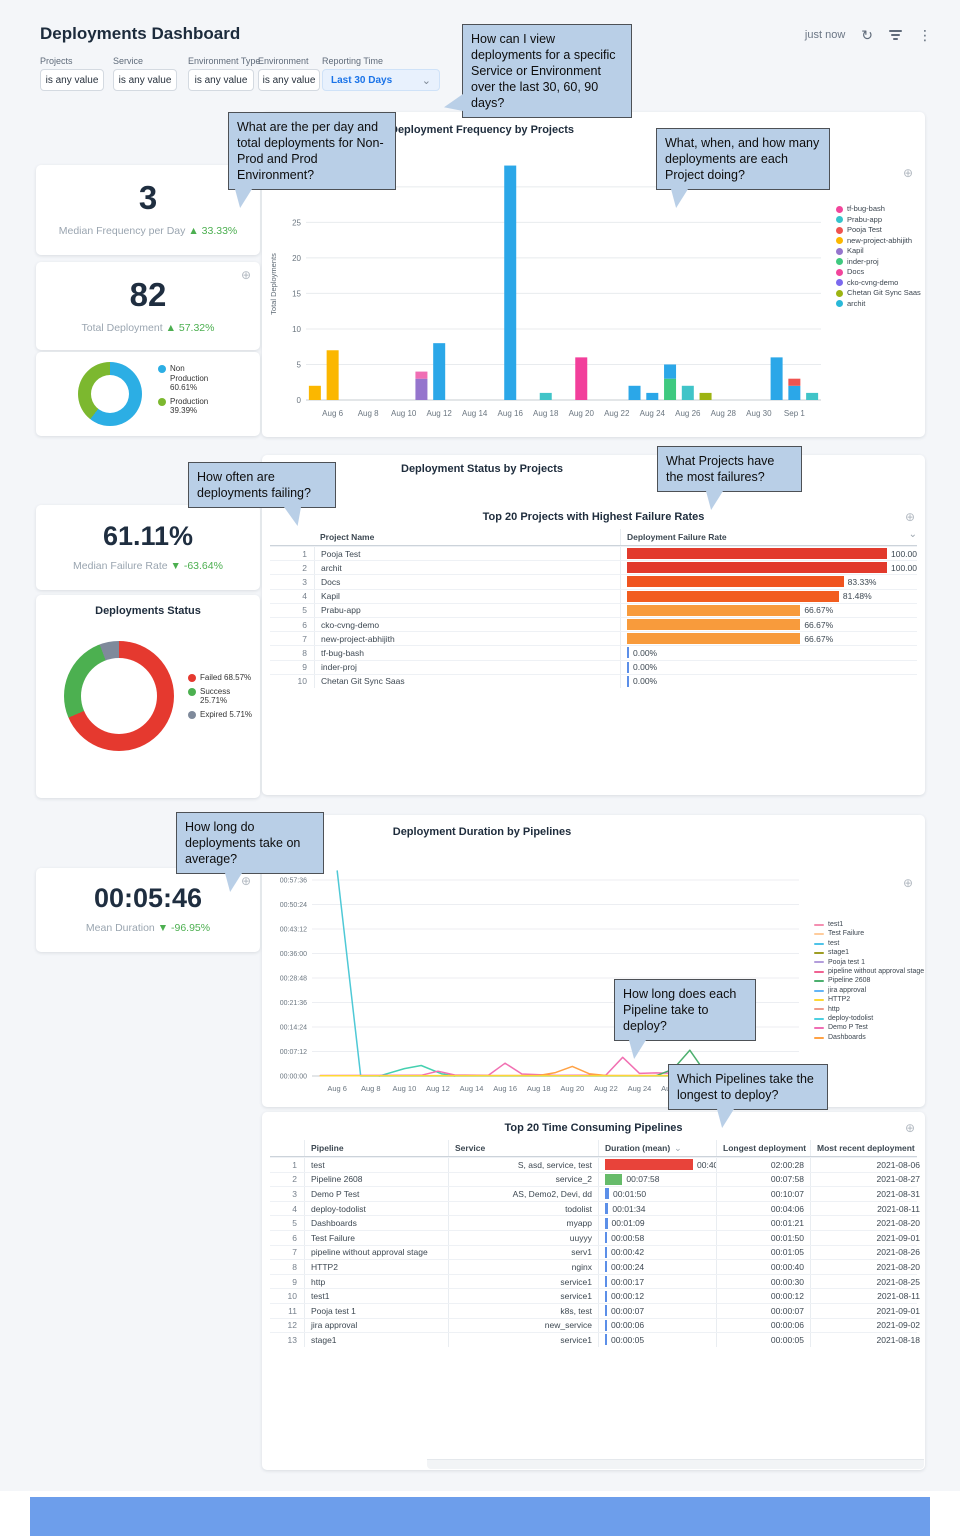 The height and width of the screenshot is (1536, 960). I want to click on filter-environment: is any value, so click(289, 80).